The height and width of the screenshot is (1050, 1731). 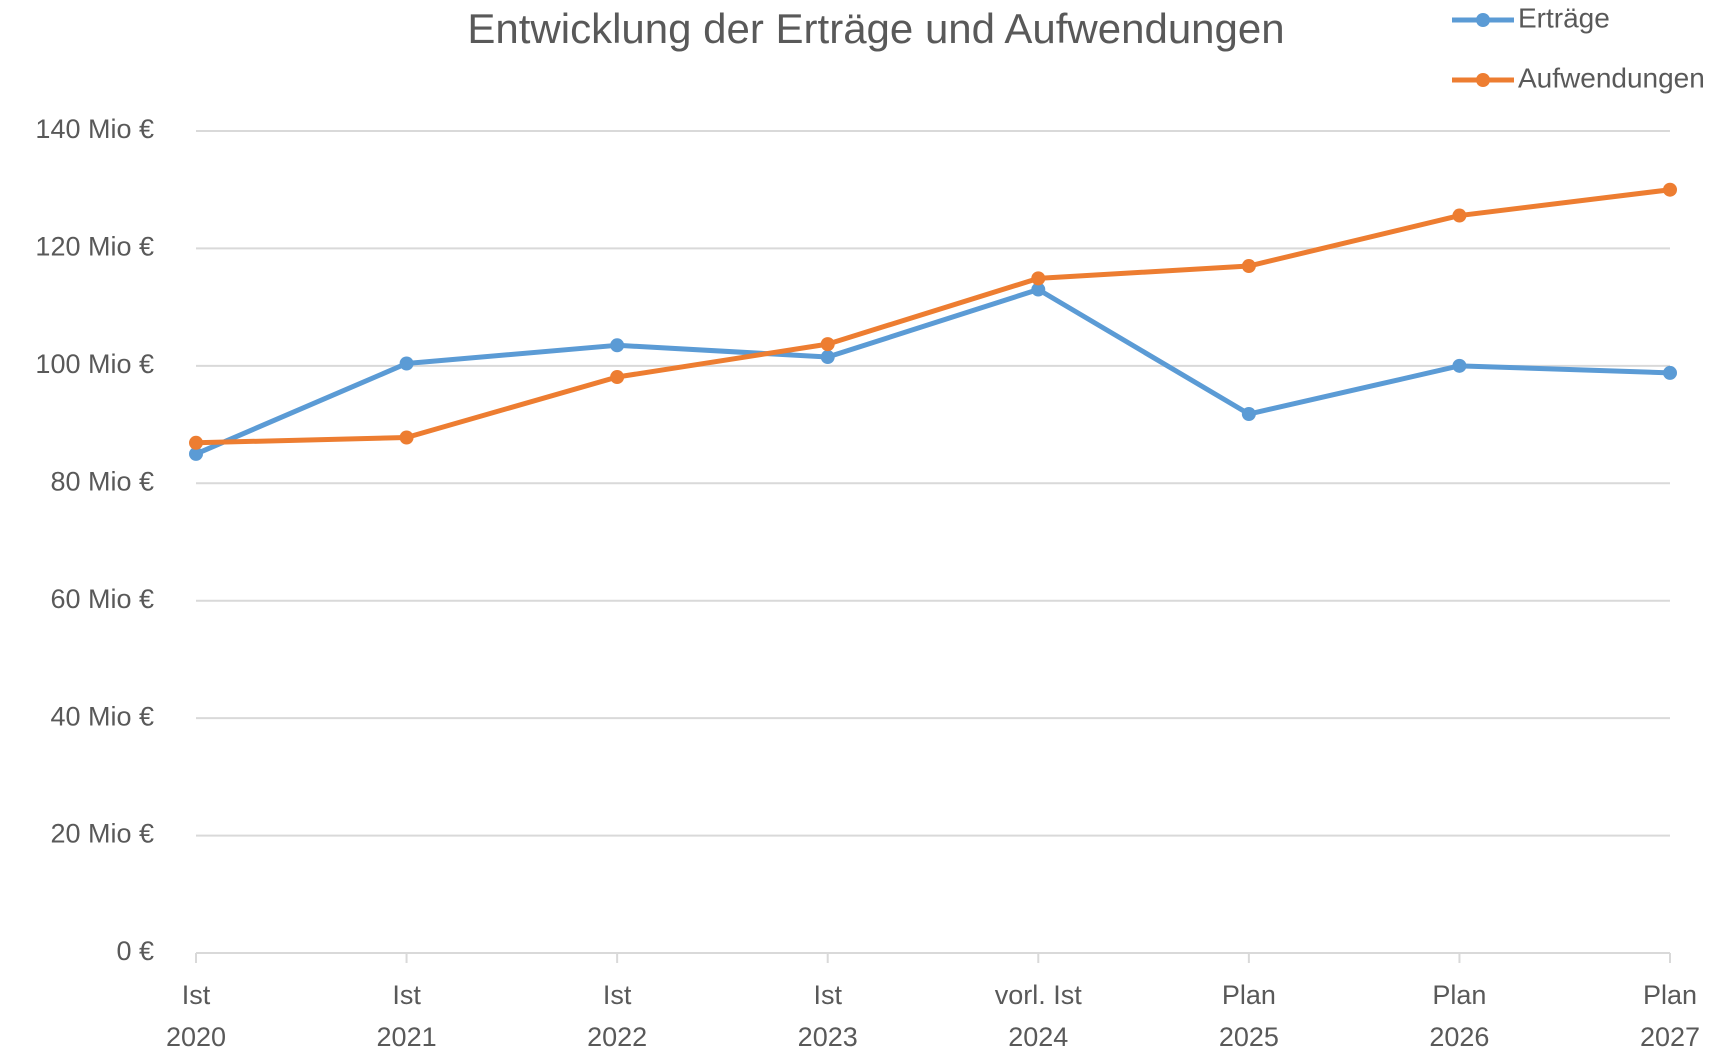 I want to click on x-tick-label: vorl. Ist 2024, so click(x=1039, y=1015).